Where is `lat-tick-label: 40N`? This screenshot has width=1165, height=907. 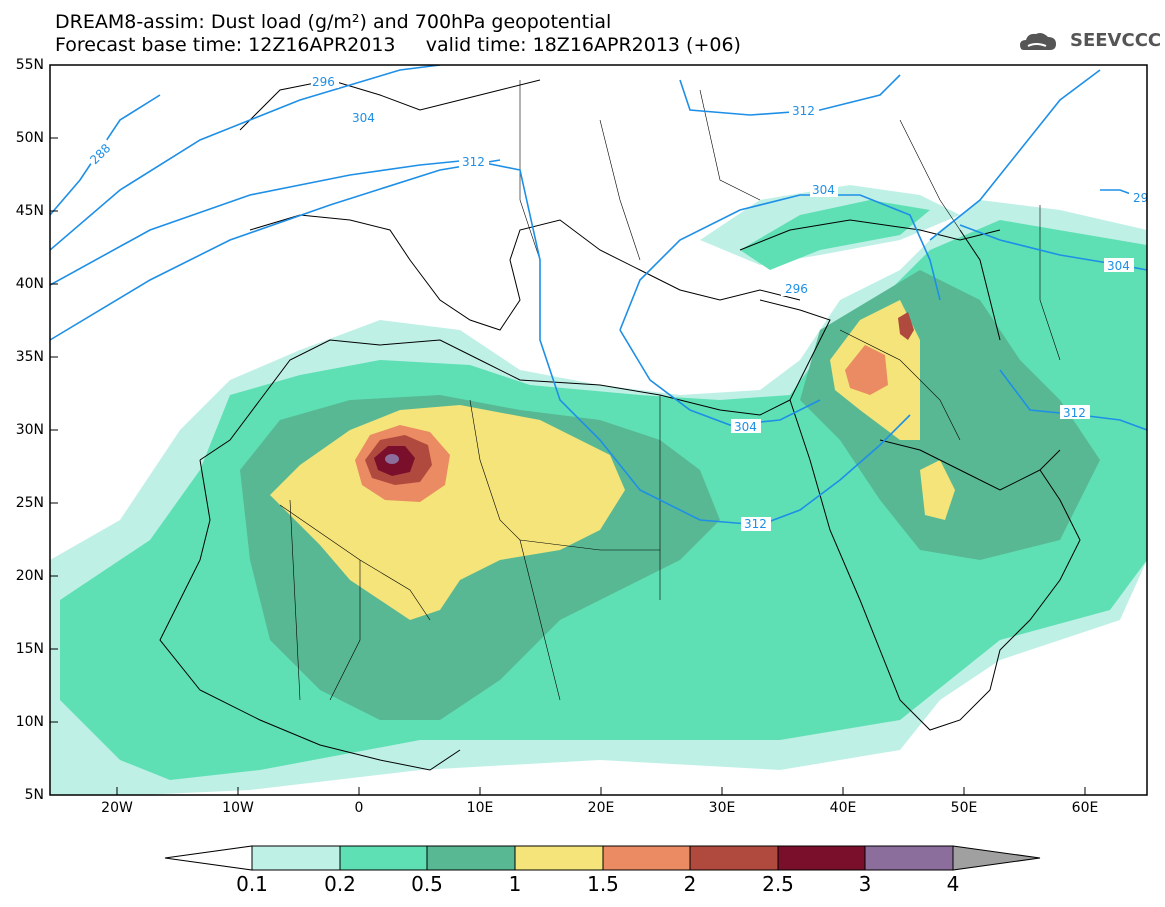
lat-tick-label: 40N is located at coordinates (29, 284).